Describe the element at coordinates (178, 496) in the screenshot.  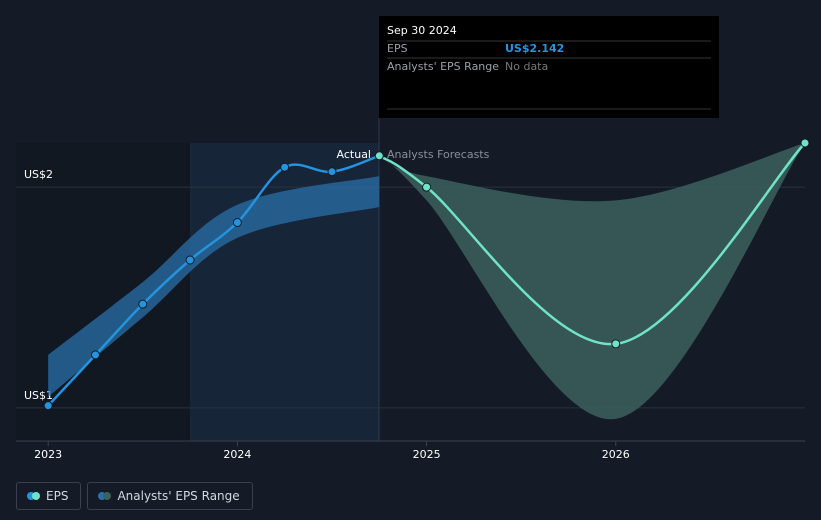
I see `legend-label: Analysts' EPS Range` at that location.